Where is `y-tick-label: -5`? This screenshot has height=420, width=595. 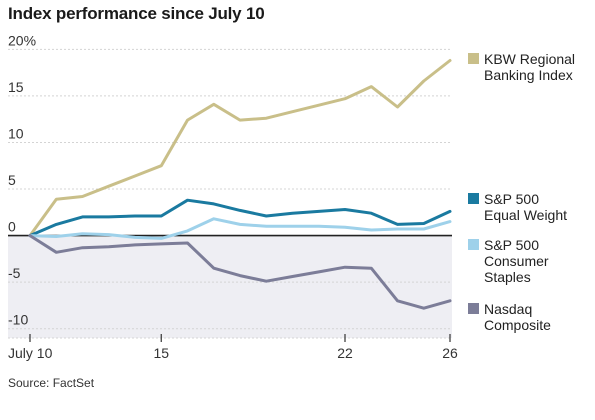 y-tick-label: -5 is located at coordinates (14, 273).